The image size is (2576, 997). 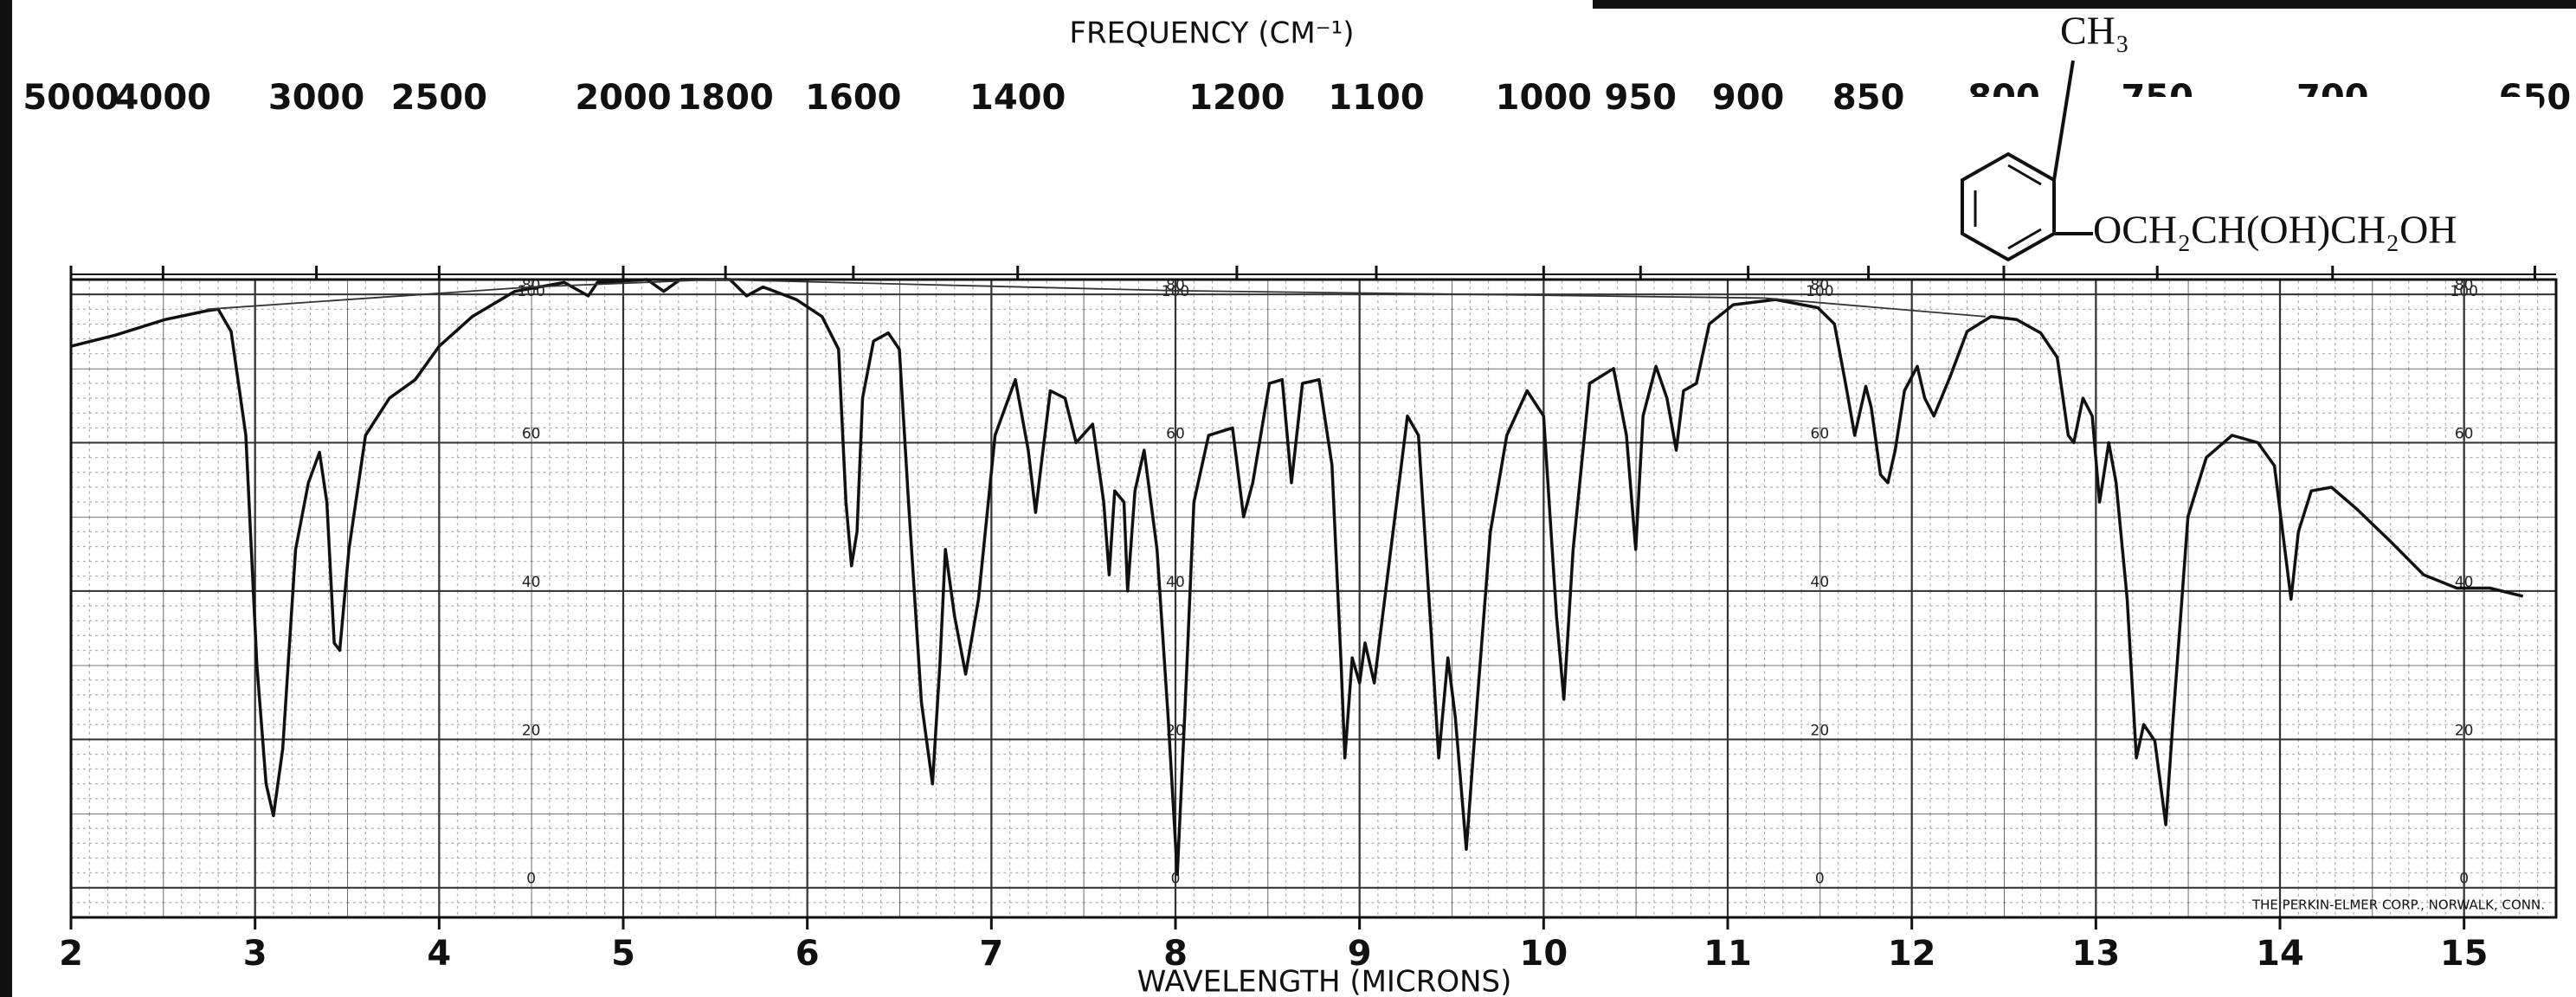 What do you see at coordinates (2084, 4) in the screenshot?
I see `scan-edge-top` at bounding box center [2084, 4].